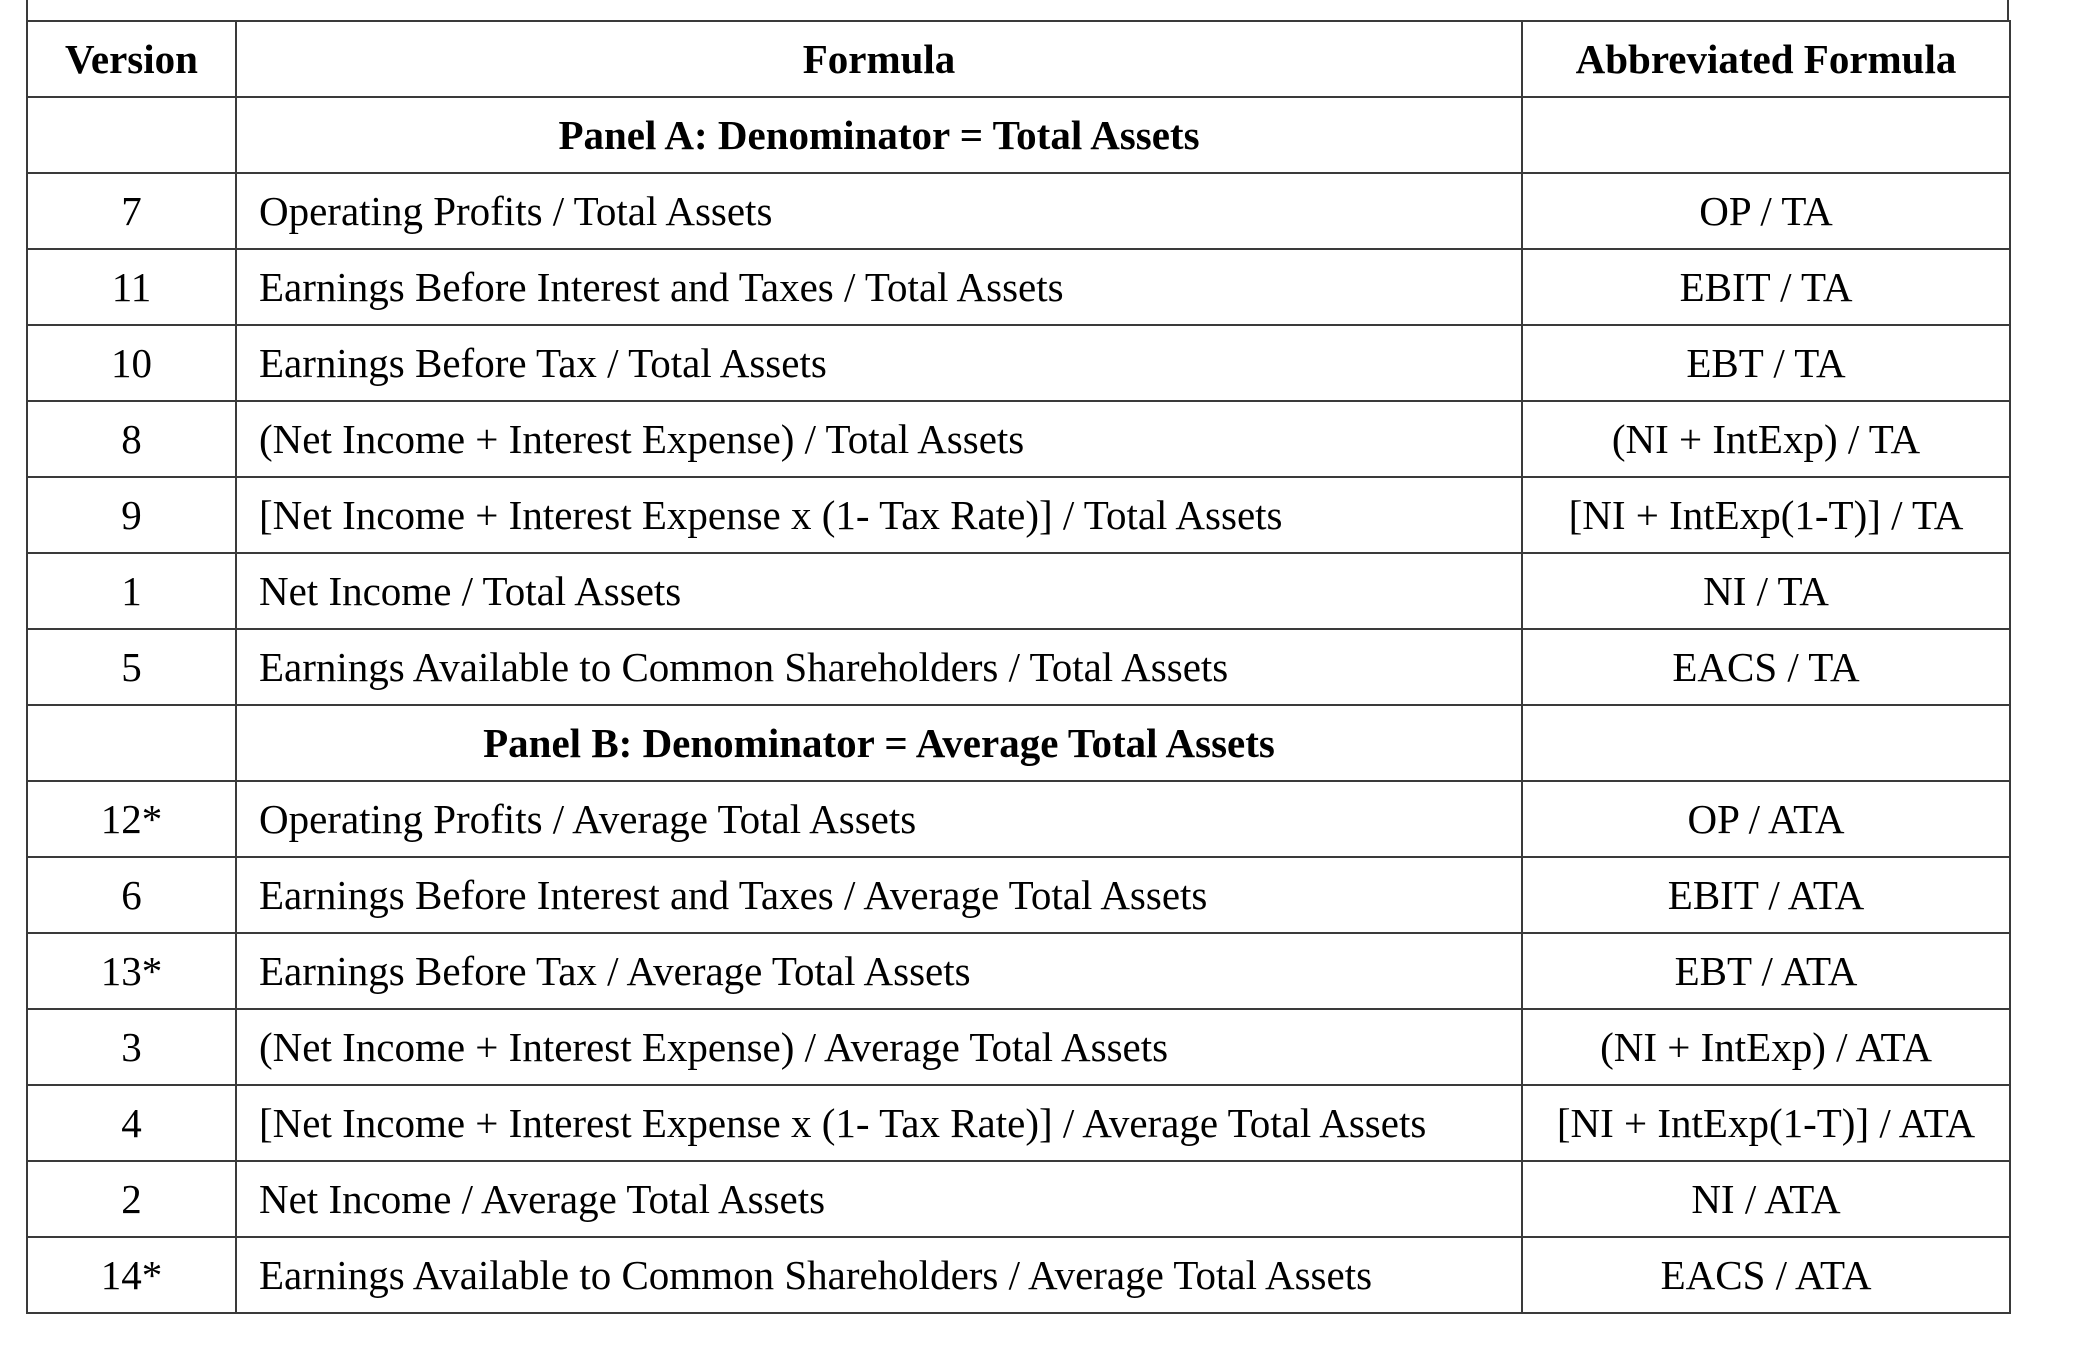 The width and height of the screenshot is (2078, 1358). I want to click on abbreviated-formula-cell: EACS / TA, so click(1766, 667).